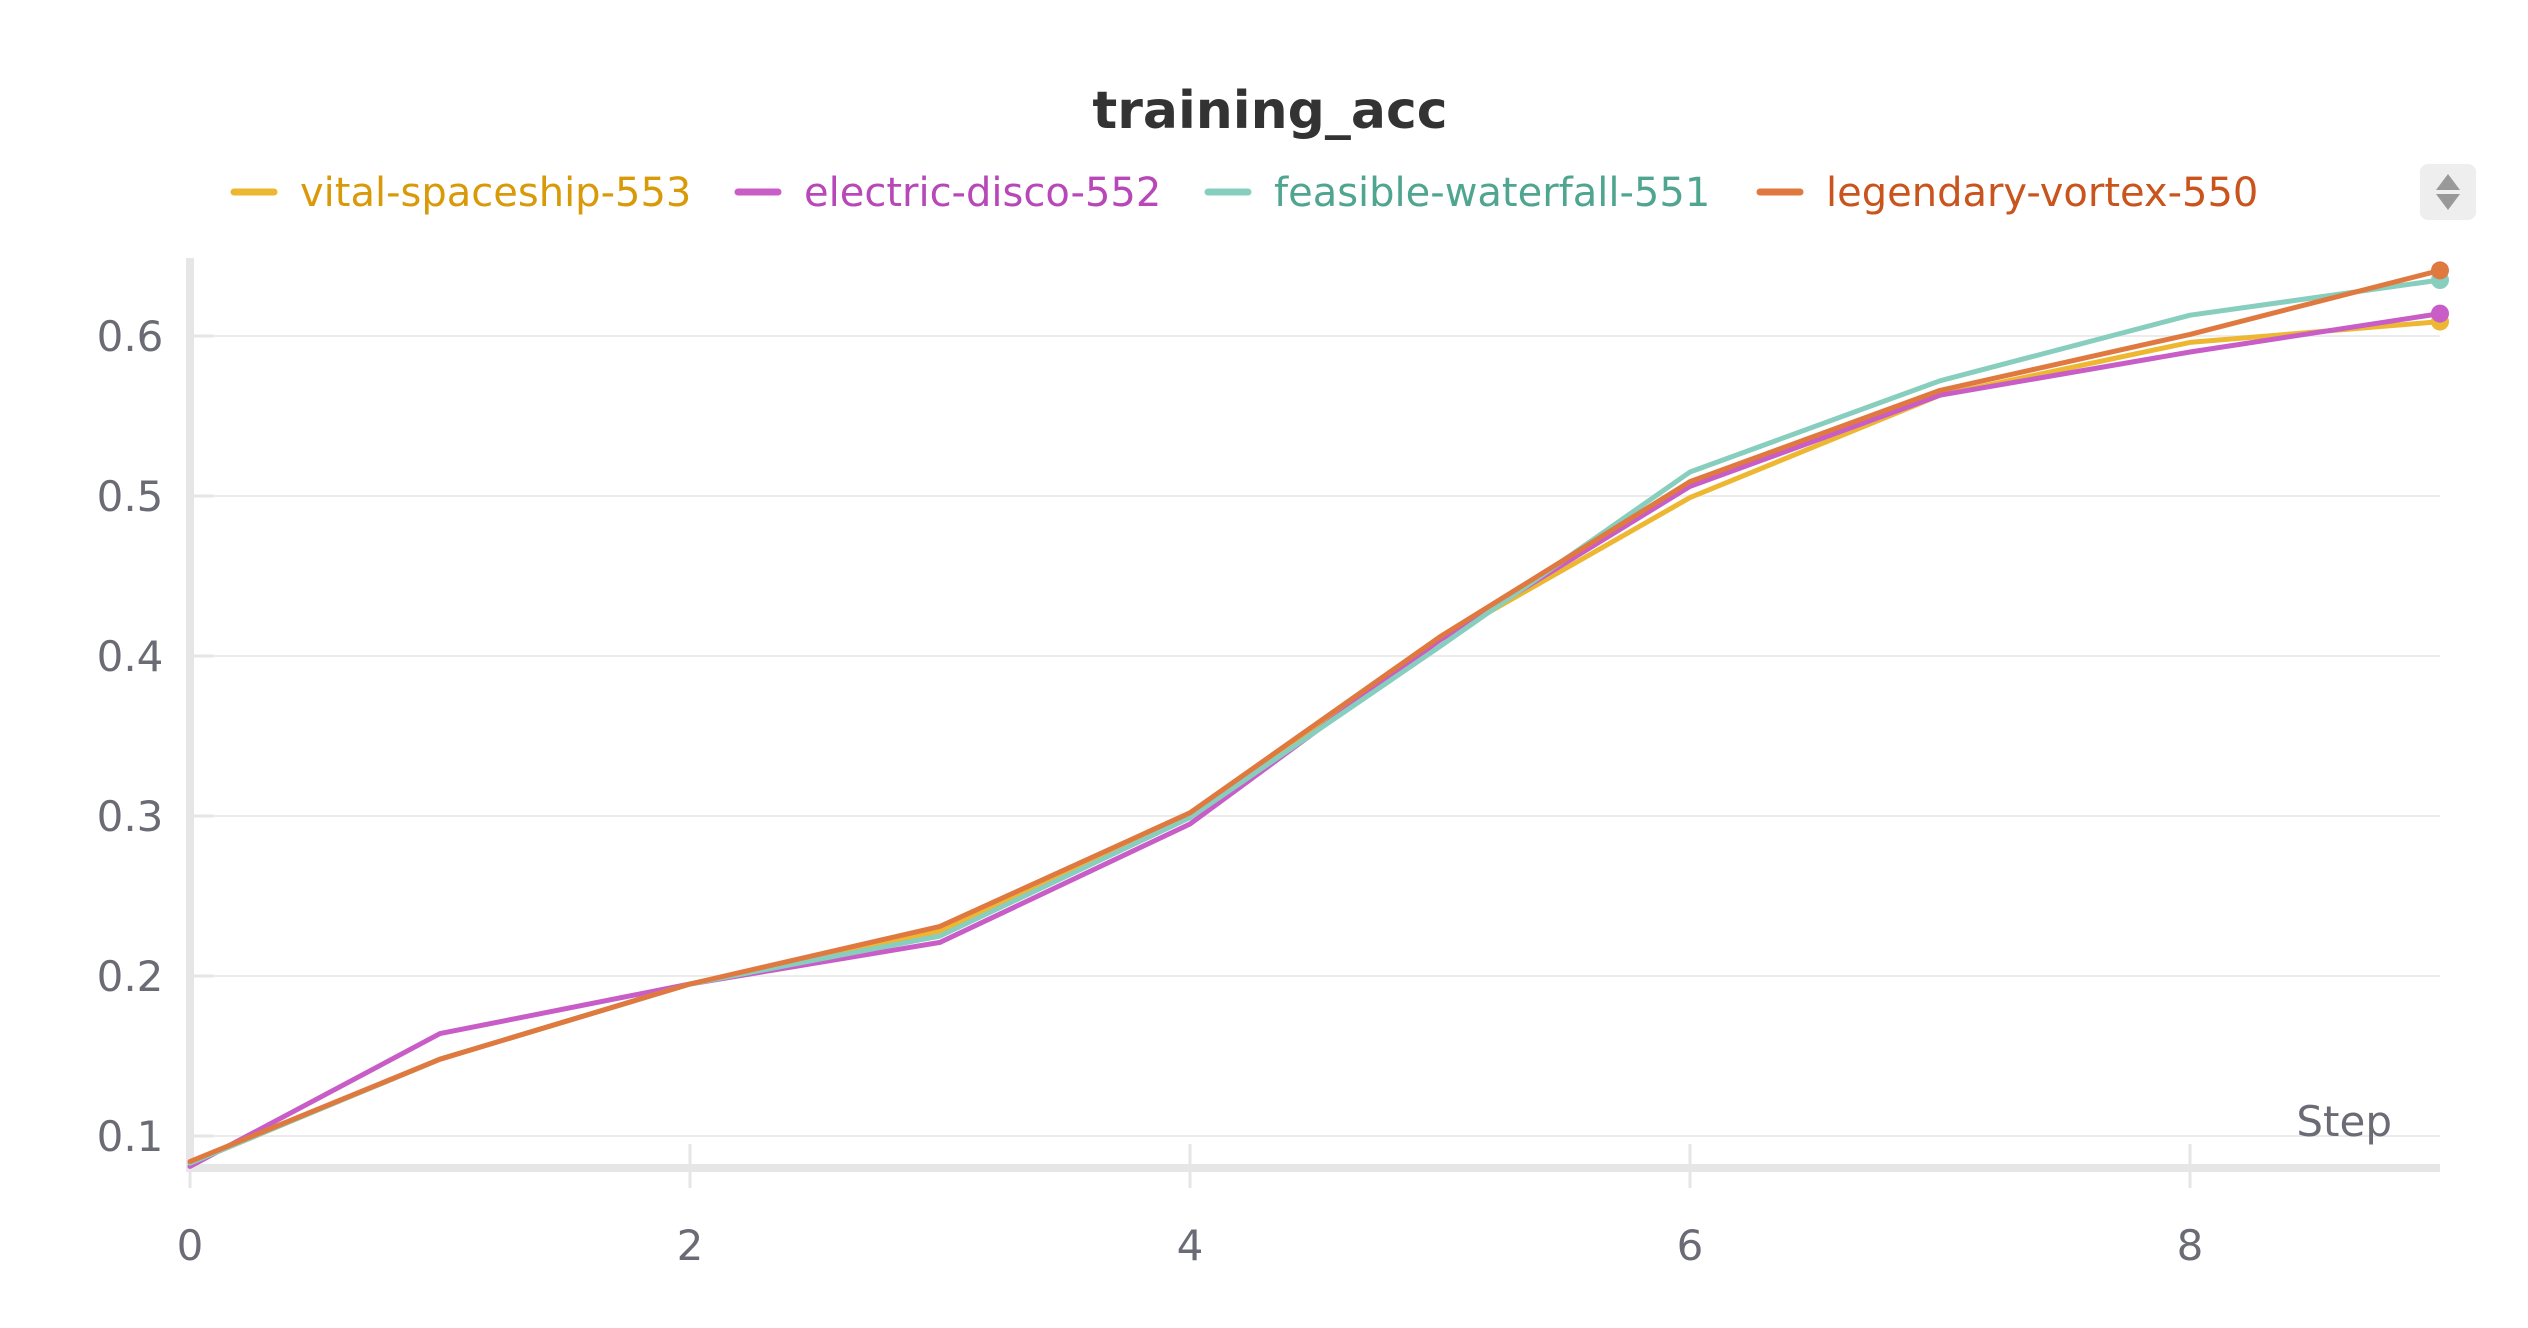  I want to click on legend-label: feasible-waterfall-551, so click(1492, 193).